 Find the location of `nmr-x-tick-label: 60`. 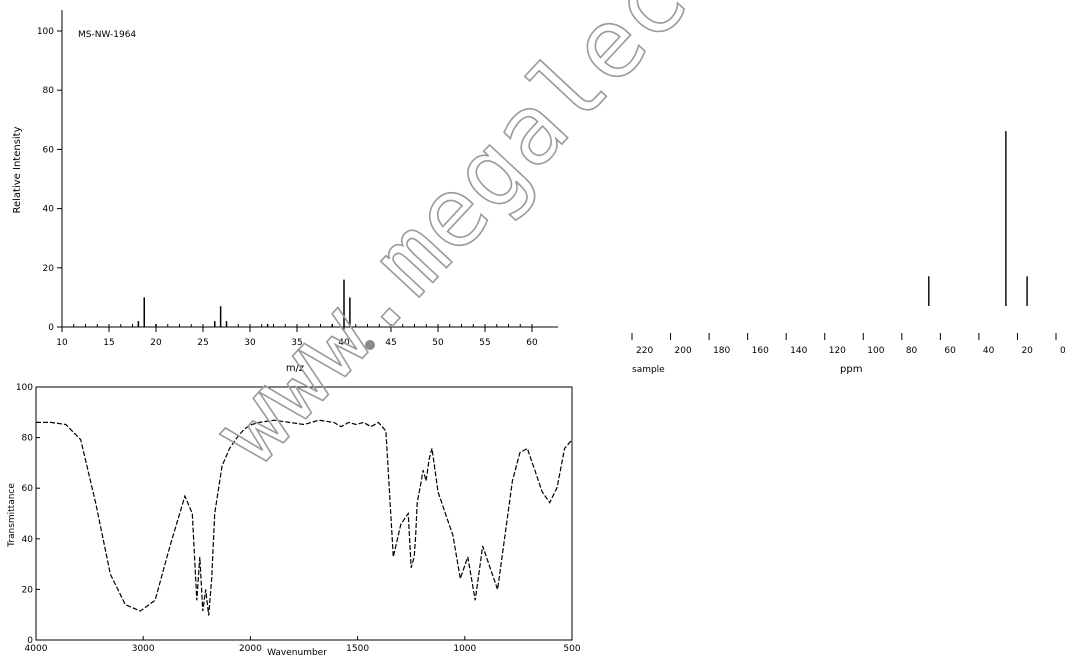

nmr-x-tick-label: 60 is located at coordinates (950, 351).